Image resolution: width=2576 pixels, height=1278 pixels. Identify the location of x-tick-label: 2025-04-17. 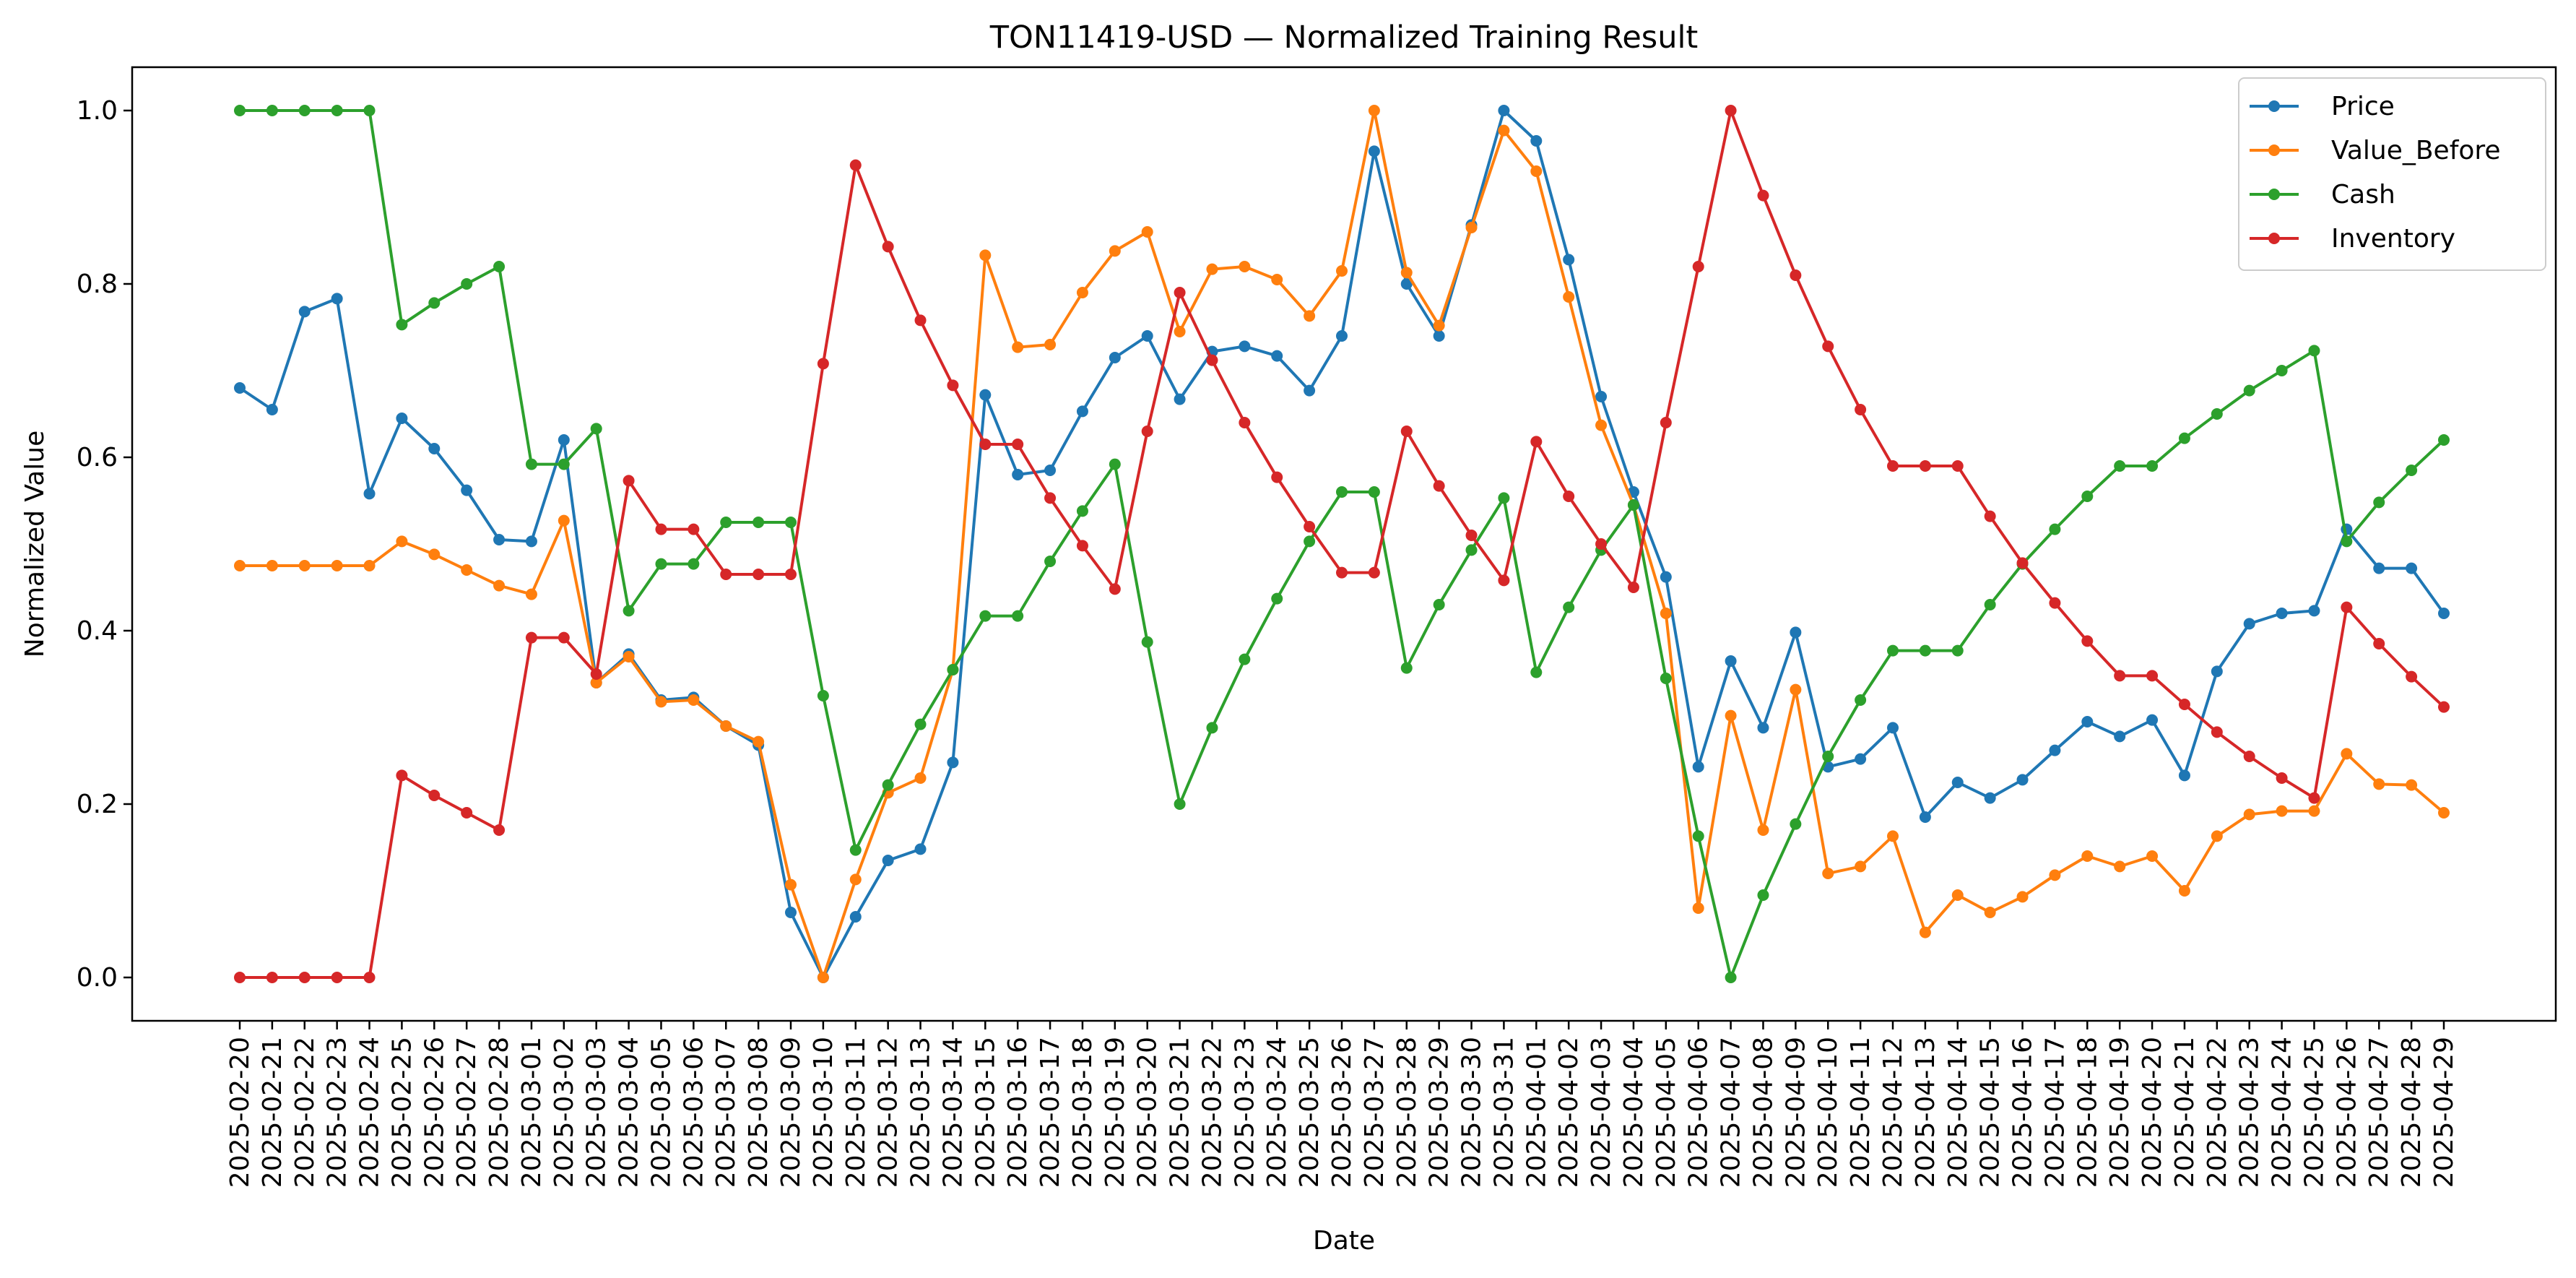
(2055, 1113).